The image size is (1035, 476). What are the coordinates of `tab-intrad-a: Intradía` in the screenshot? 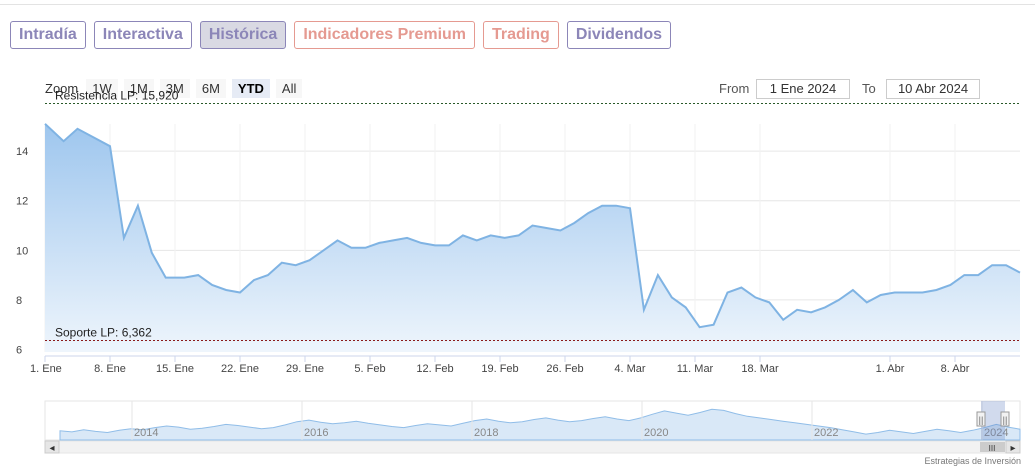 It's located at (48, 35).